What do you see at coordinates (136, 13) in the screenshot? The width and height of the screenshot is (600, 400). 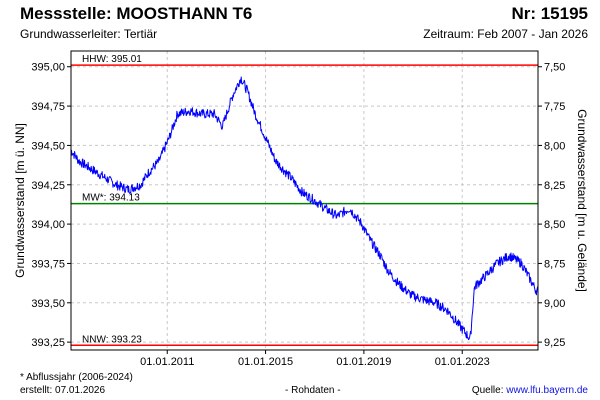 I see `page-title: Messstelle: MOOSTHANN T6` at bounding box center [136, 13].